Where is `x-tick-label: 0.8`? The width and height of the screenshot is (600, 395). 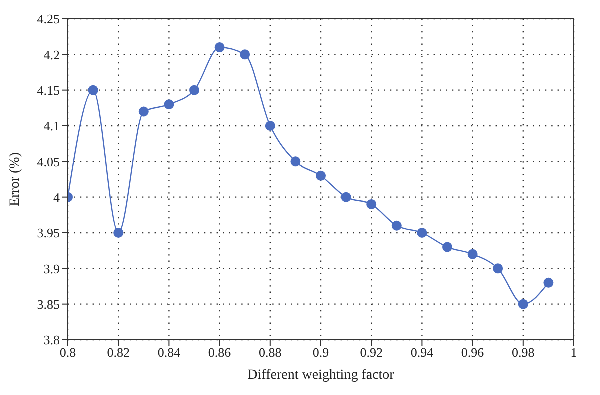
x-tick-label: 0.8 is located at coordinates (68, 352).